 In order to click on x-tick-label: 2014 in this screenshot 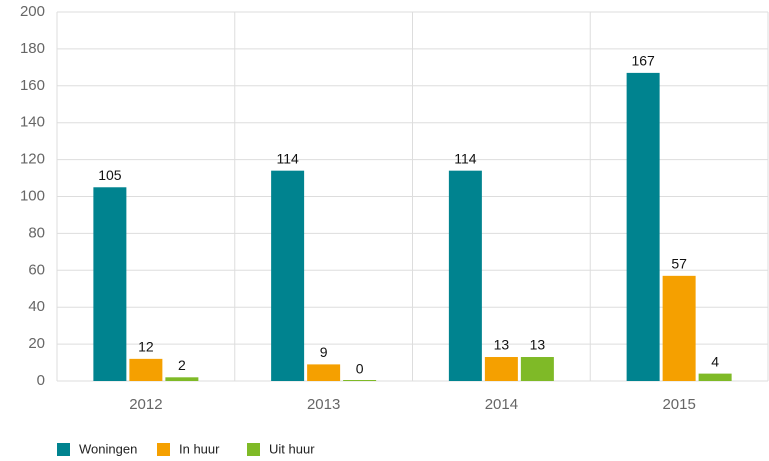, I will do `click(501, 404)`.